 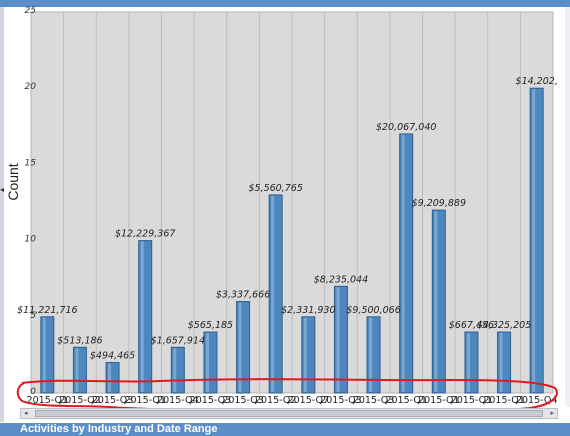 What do you see at coordinates (243, 295) in the screenshot?
I see `data-label: $3,337,666` at bounding box center [243, 295].